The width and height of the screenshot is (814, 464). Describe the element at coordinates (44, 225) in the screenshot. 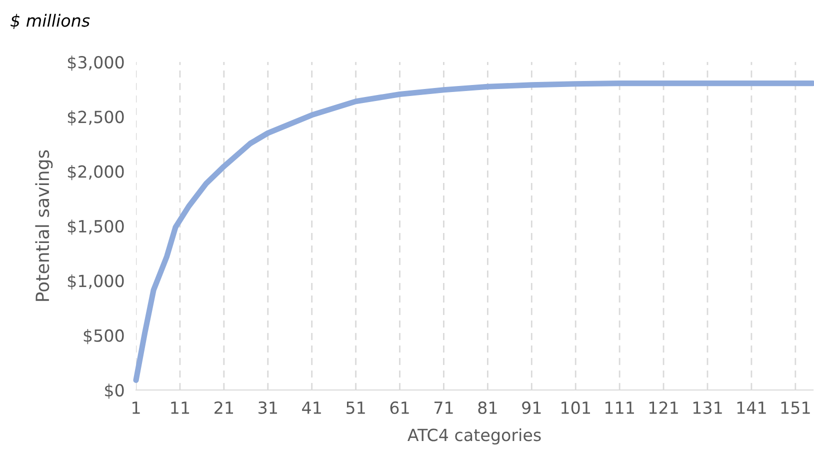

I see `y-axis-title: Potential savings` at that location.